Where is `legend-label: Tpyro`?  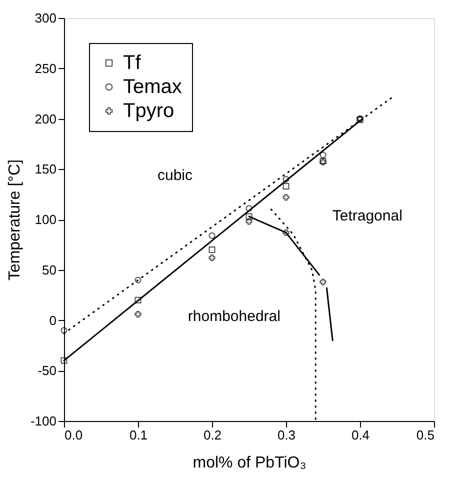
legend-label: Tpyro is located at coordinates (148, 111).